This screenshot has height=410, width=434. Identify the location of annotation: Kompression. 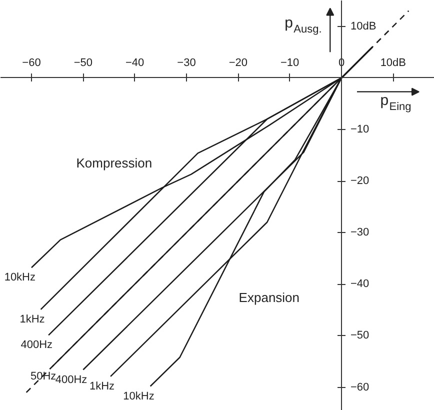
(114, 163).